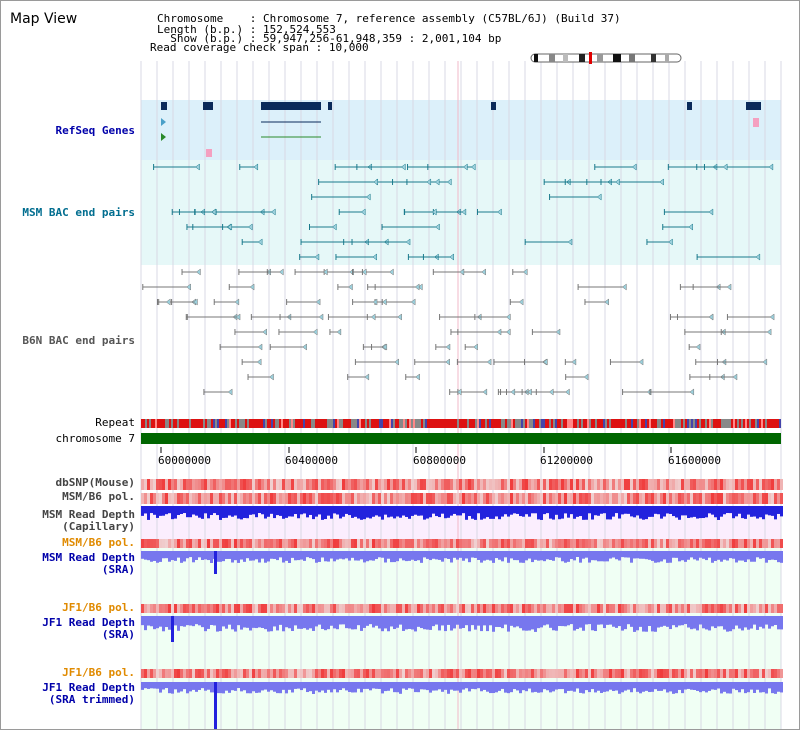  I want to click on track-label-msm-b6-pol: MSM/B6 pol., so click(98, 496).